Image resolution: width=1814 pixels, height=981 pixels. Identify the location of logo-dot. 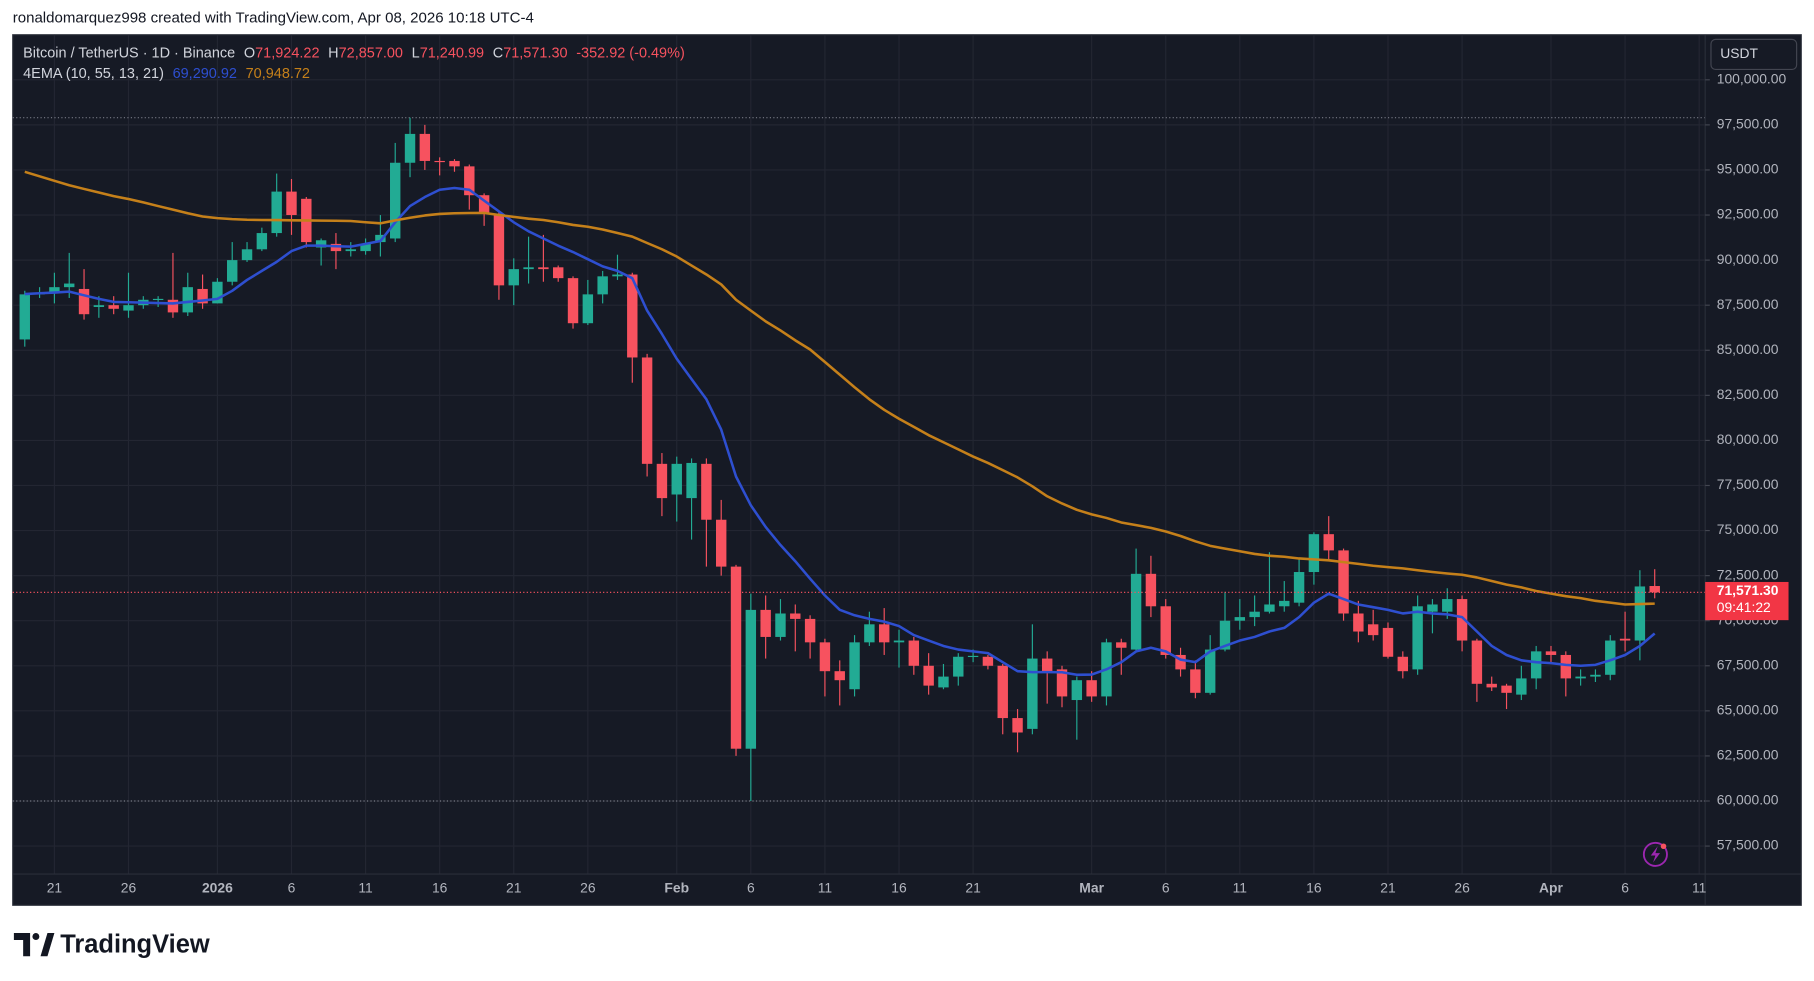
(36, 937).